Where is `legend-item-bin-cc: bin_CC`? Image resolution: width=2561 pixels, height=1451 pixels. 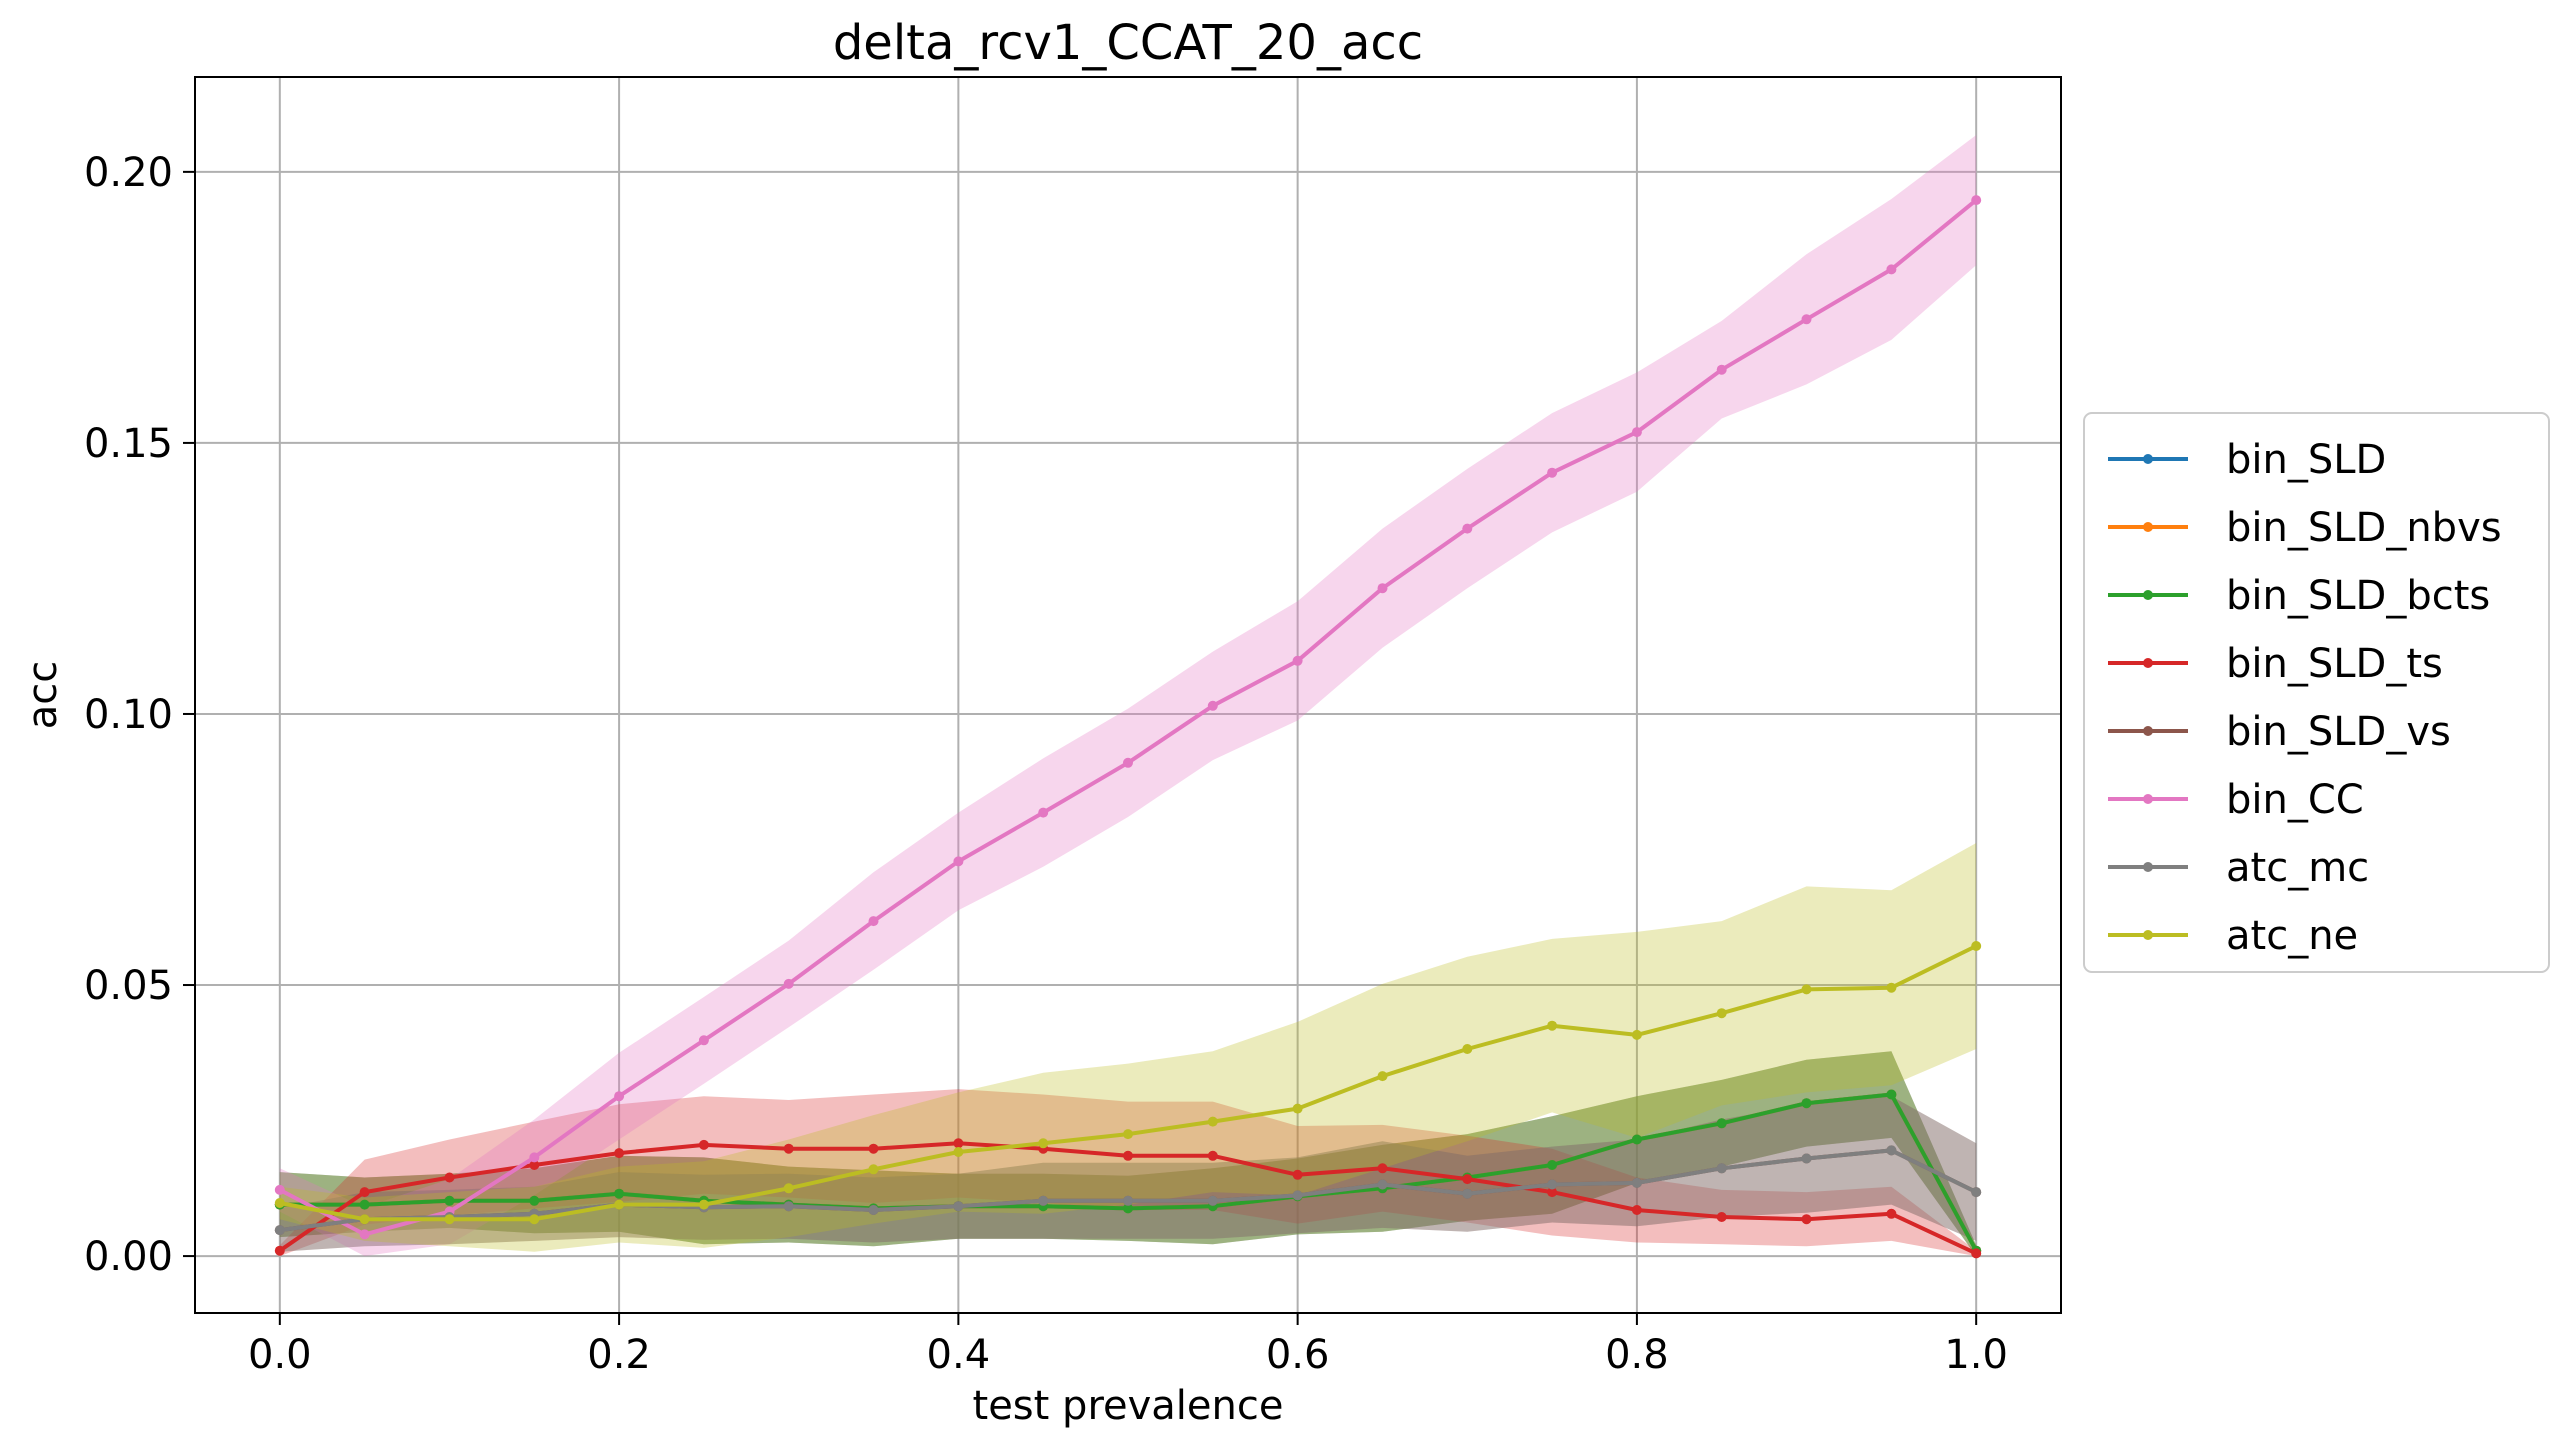 legend-item-bin-cc: bin_CC is located at coordinates (2236, 800).